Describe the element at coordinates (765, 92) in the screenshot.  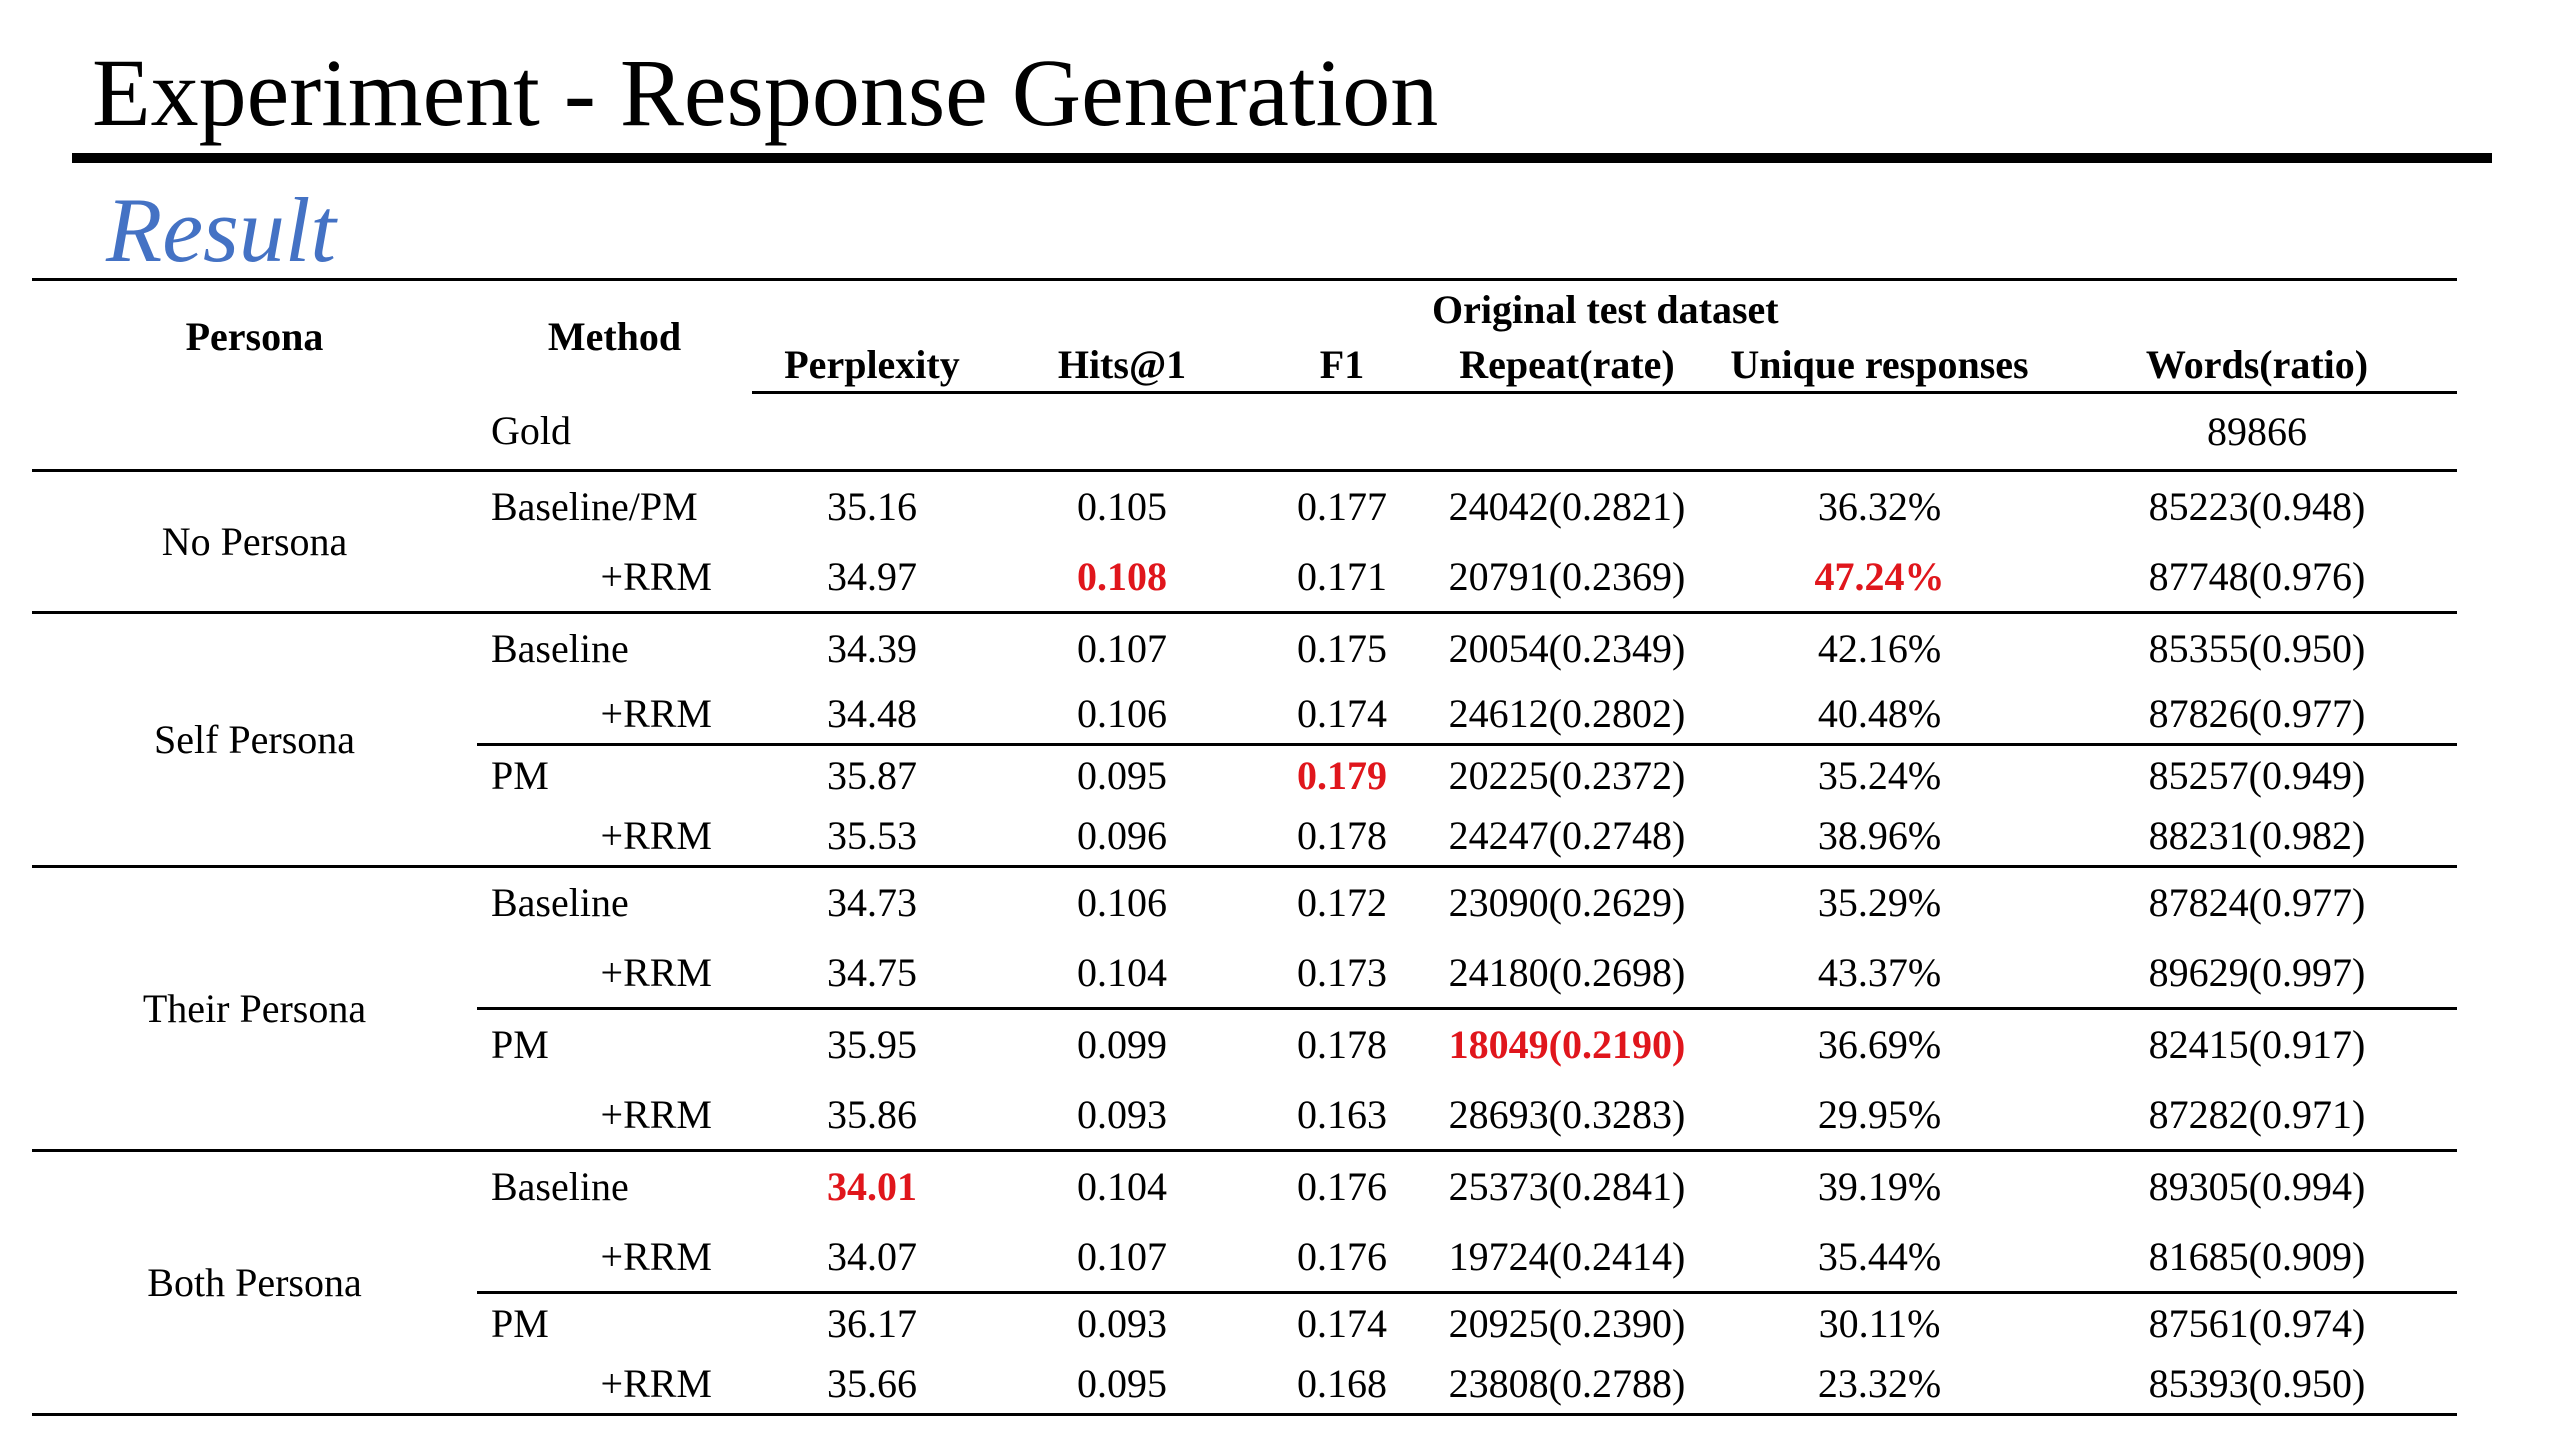
I see `slide-title: Experiment - Response Generation` at that location.